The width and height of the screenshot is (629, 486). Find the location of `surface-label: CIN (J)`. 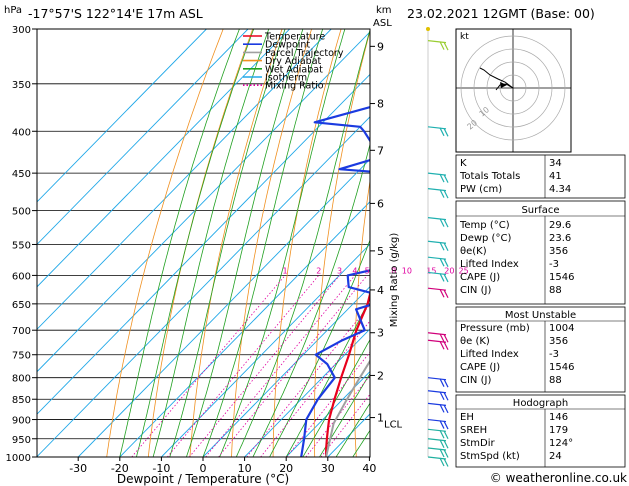

surface-label: CIN (J) is located at coordinates (475, 290).